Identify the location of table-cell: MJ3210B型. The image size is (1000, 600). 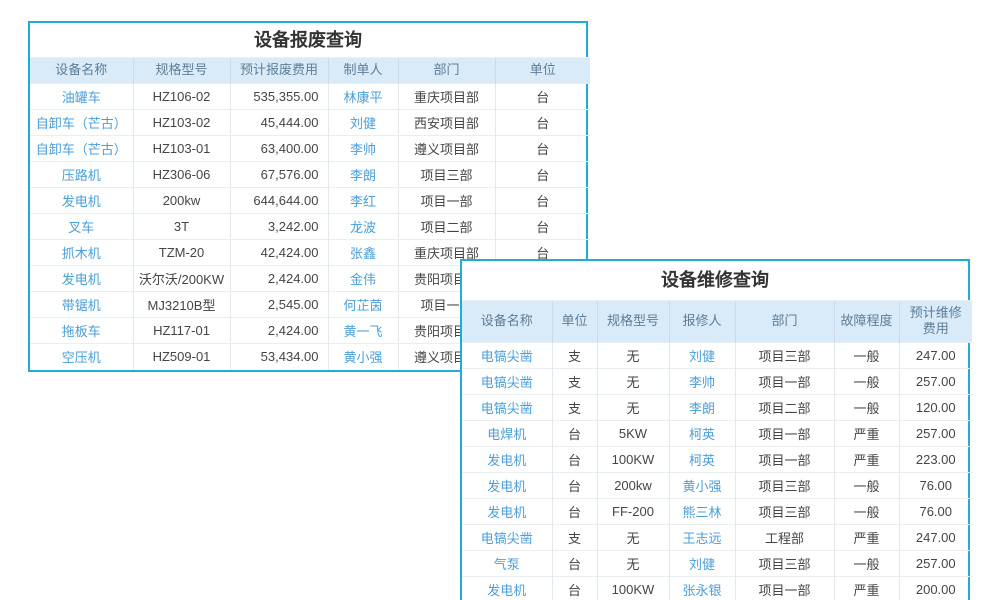
(181, 304).